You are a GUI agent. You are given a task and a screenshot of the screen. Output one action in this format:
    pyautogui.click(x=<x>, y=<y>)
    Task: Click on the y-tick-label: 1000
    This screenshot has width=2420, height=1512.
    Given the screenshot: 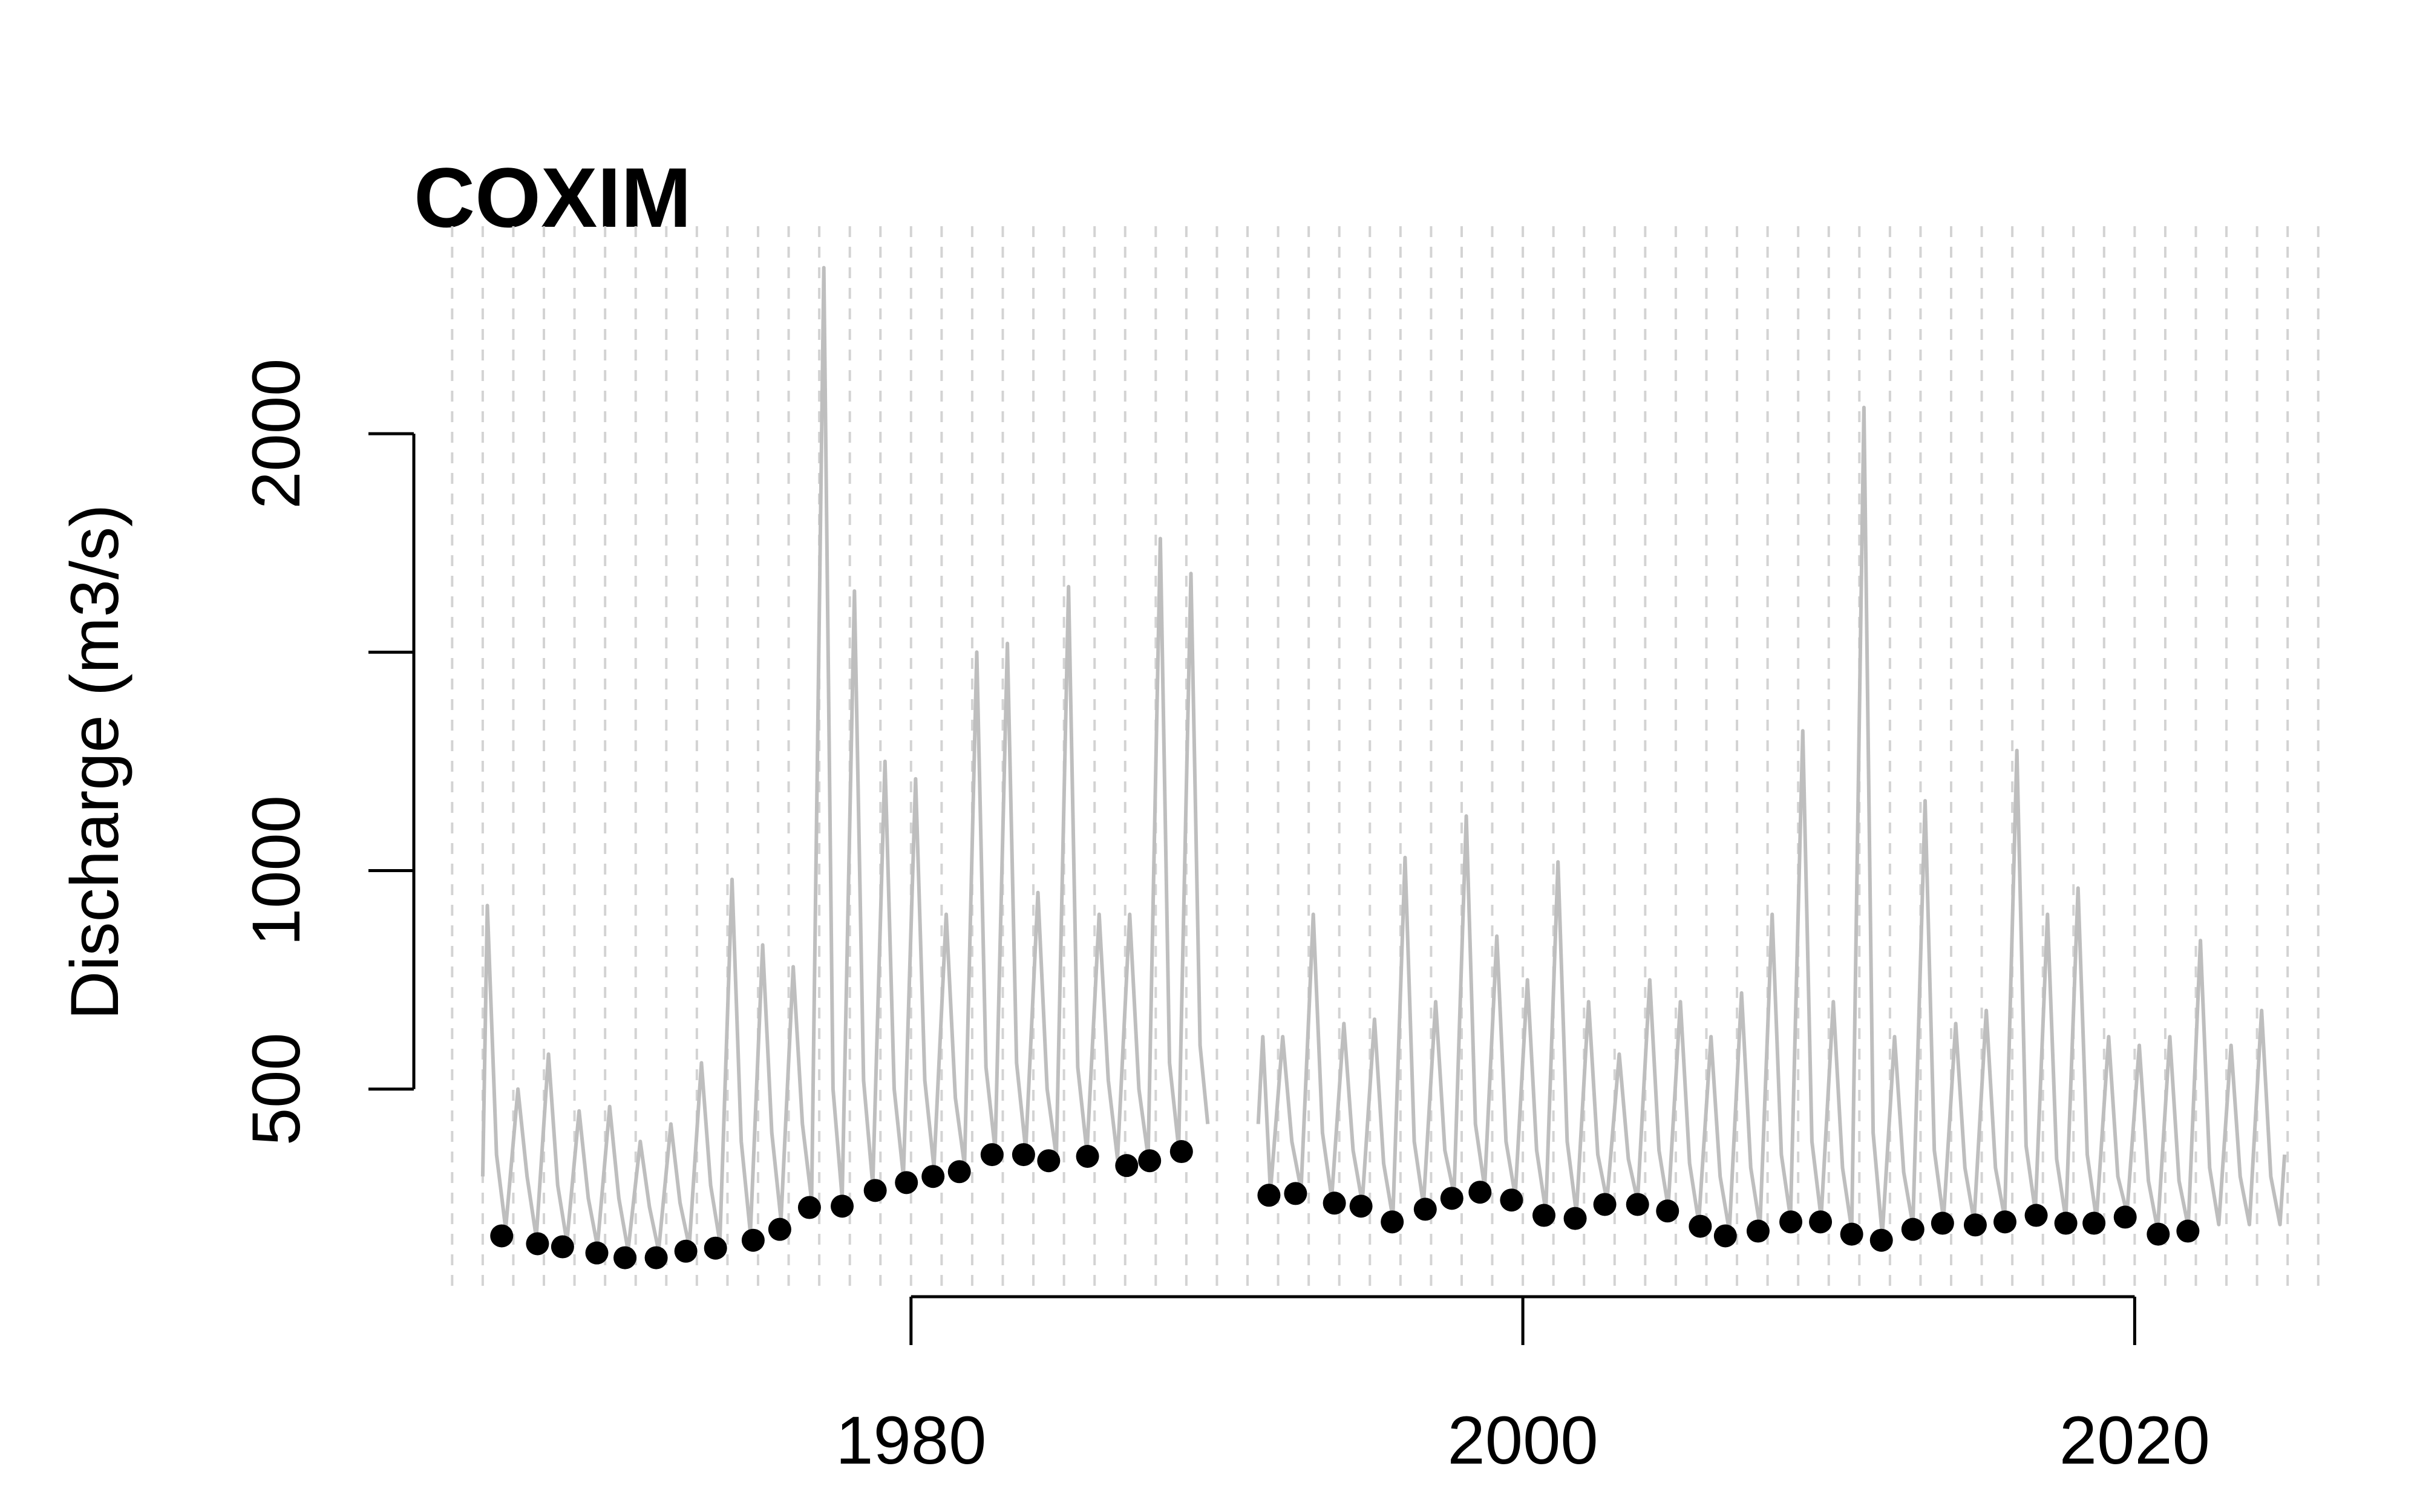 What is the action you would take?
    pyautogui.click(x=276, y=871)
    